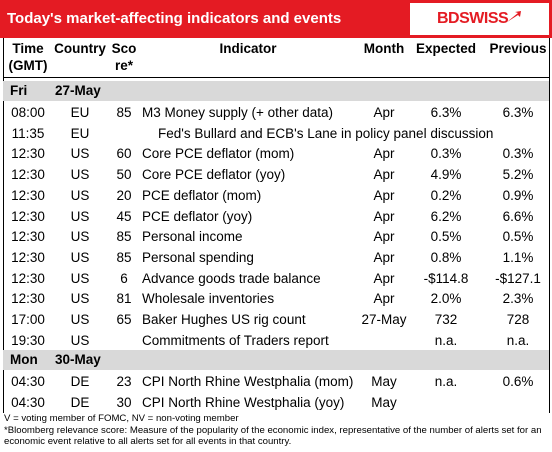  Describe the element at coordinates (202, 195) in the screenshot. I see `cell-indicator: PCE deflator (mom)` at that location.